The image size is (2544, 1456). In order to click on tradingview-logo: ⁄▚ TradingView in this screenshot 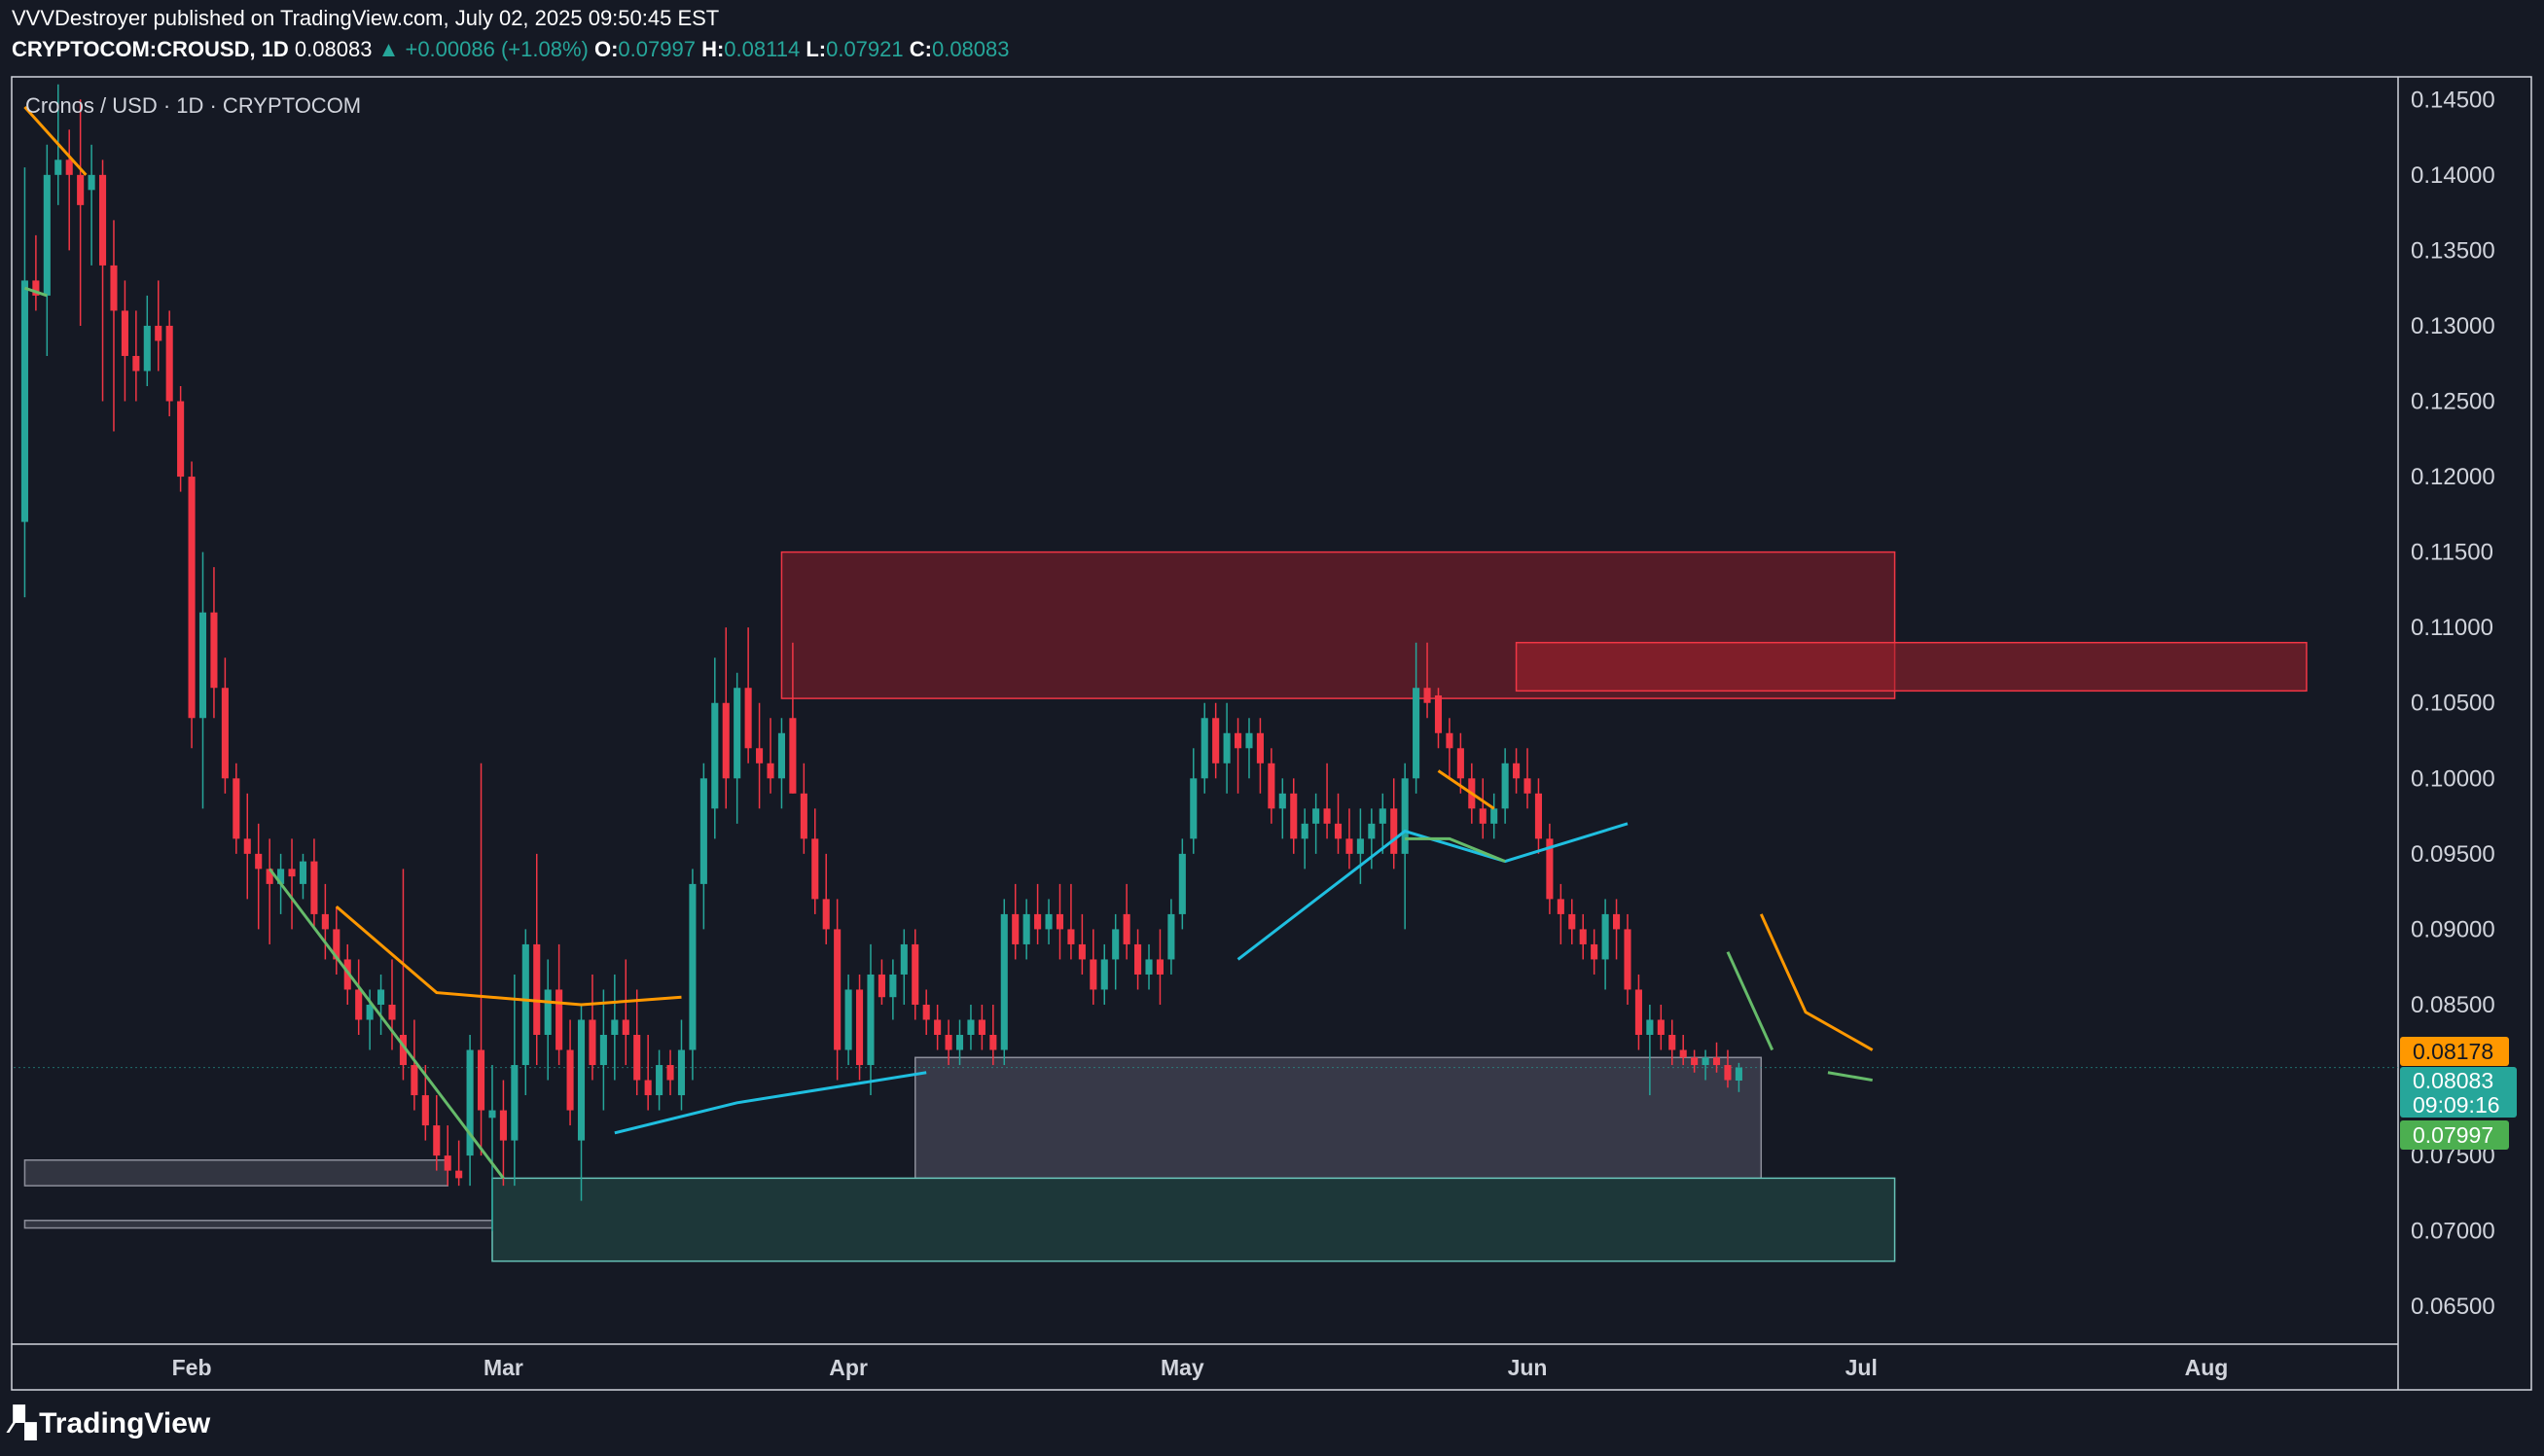, I will do `click(111, 1423)`.